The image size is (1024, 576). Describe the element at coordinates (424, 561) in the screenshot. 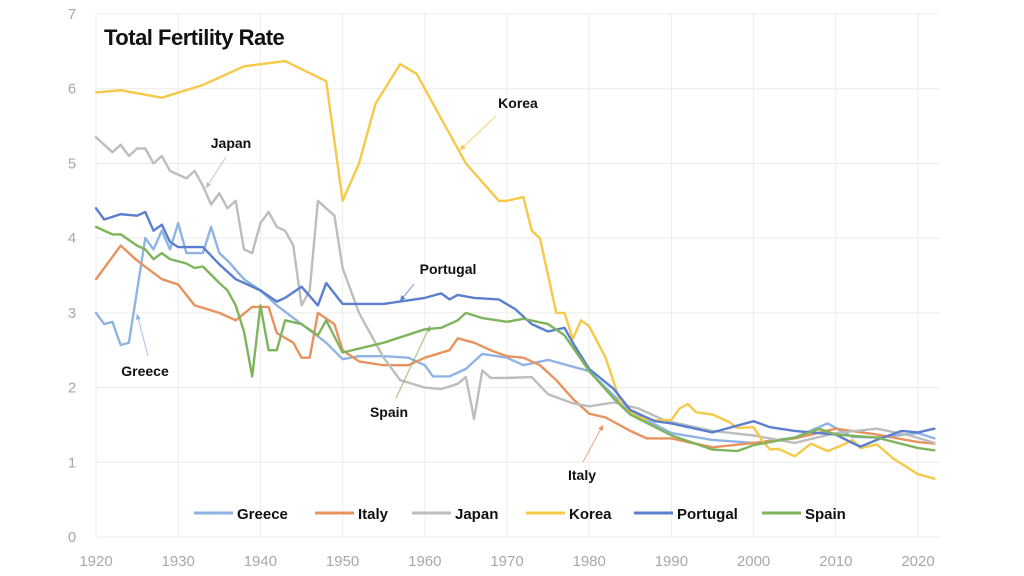

I see `x-tick-label: 1960` at that location.